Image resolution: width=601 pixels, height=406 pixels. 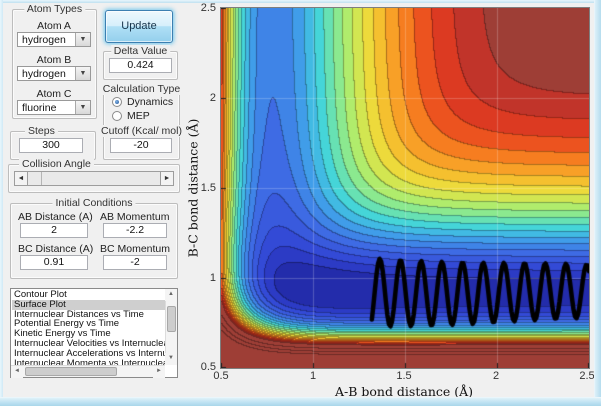 I want to click on arrow-up-icon: ▲, so click(x=171, y=294).